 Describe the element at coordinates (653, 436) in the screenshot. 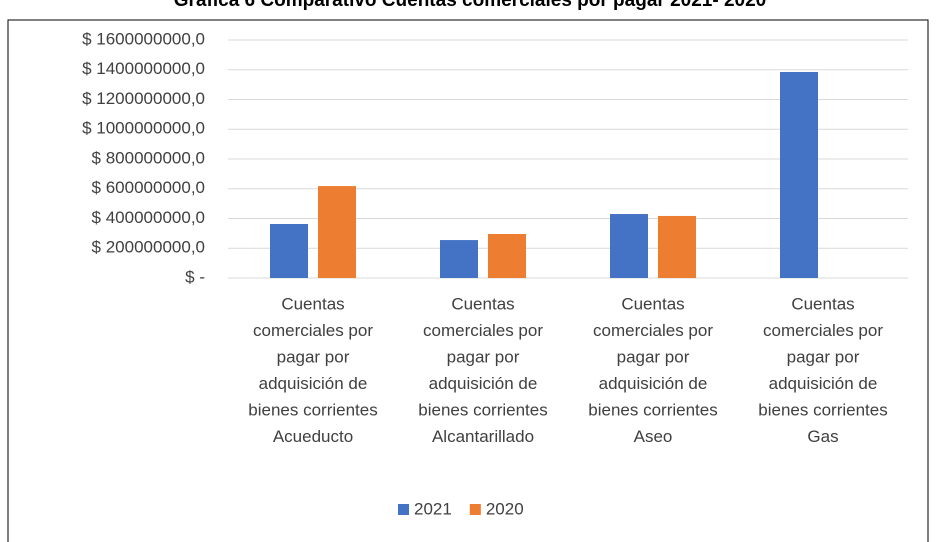

I see `x-tick-label: Aseo` at that location.